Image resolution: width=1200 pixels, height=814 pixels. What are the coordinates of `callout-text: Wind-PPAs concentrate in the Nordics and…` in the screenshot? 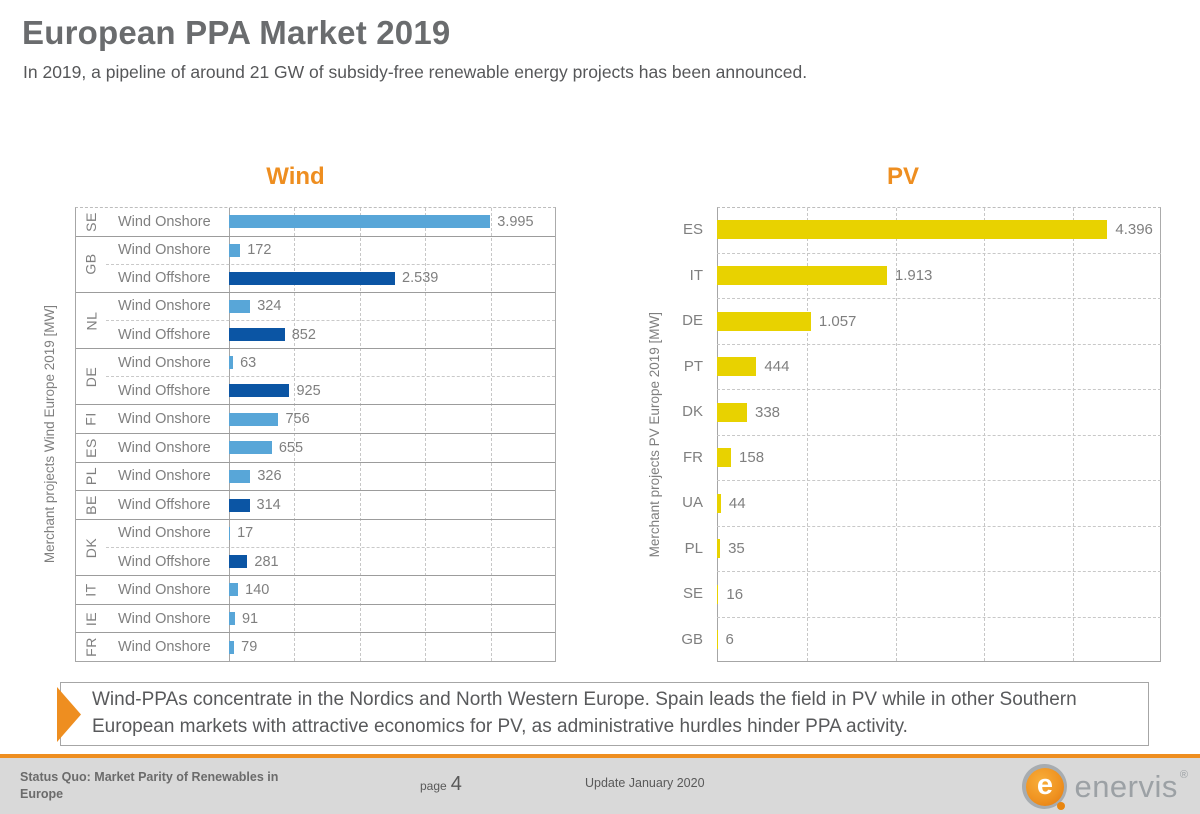 It's located at (584, 713).